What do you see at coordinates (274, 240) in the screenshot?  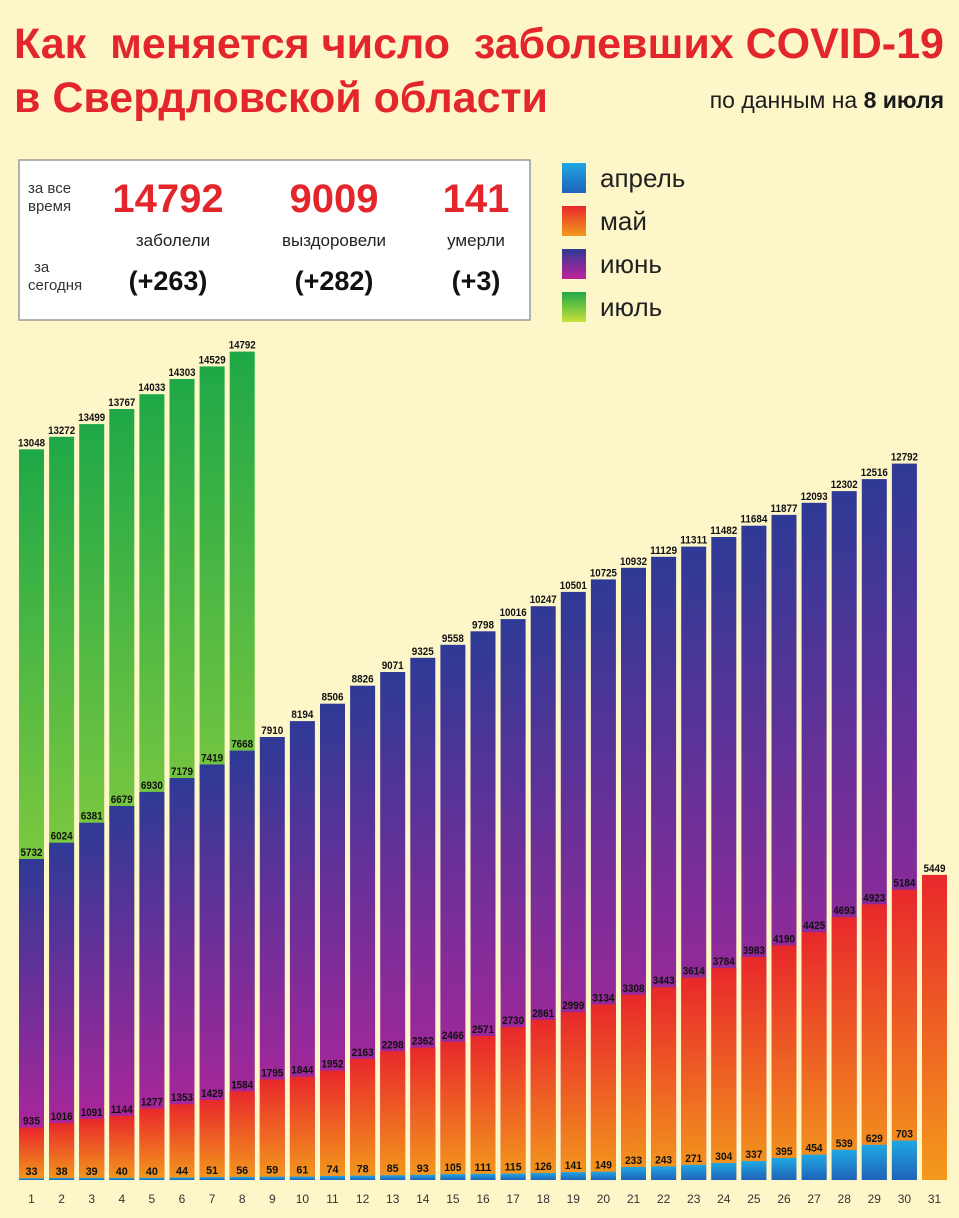 I see `summary-box` at bounding box center [274, 240].